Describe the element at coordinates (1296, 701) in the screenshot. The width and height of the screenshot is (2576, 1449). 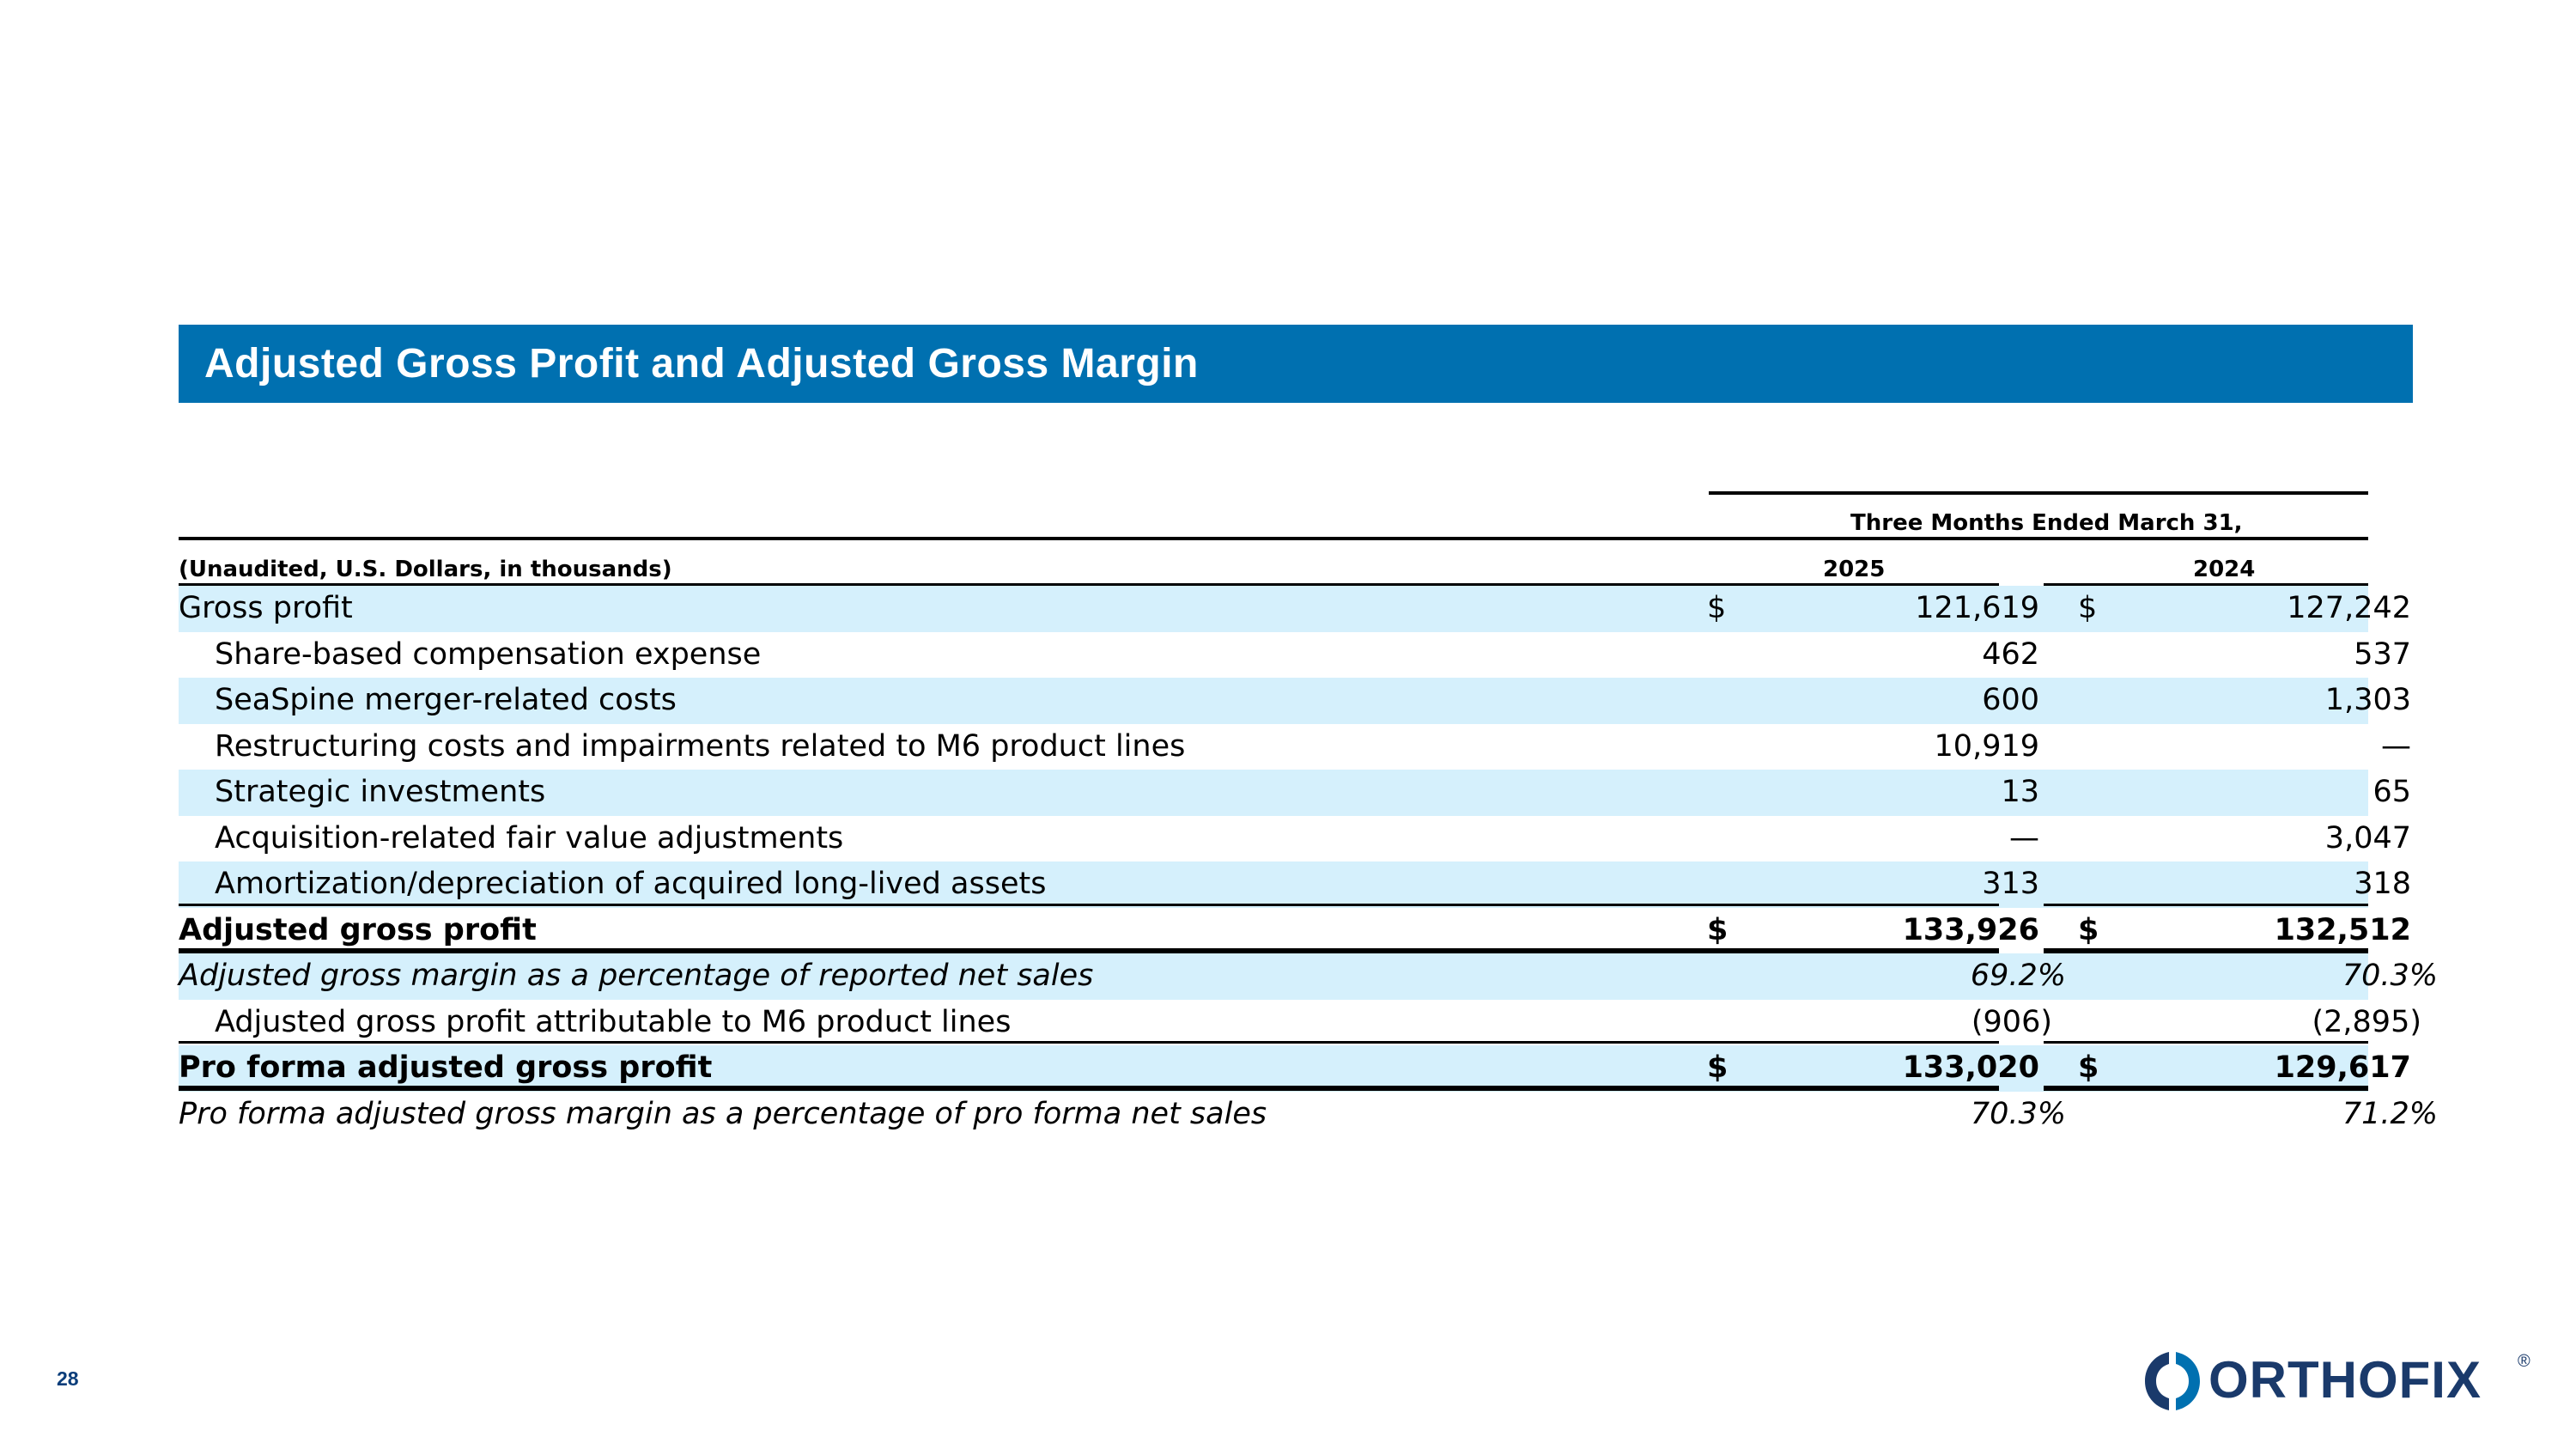
I see `table-row: SeaSpine merger-related costs 600 1,303` at that location.